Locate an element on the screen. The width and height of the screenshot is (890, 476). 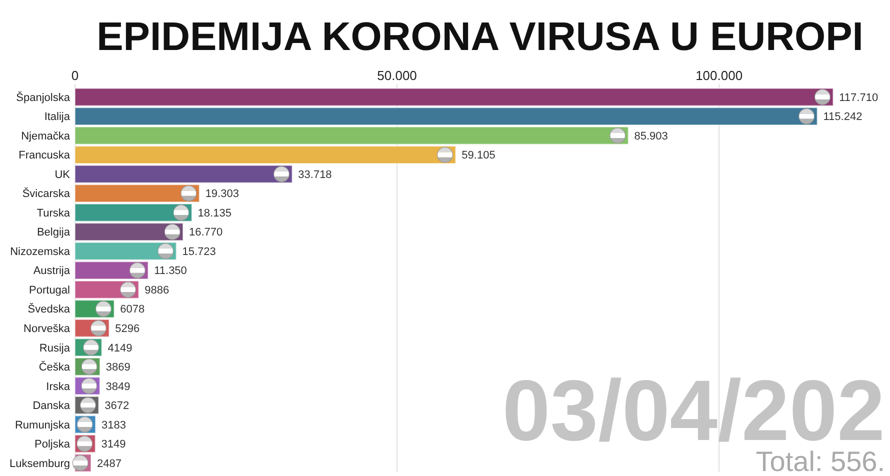
data-label: 9886 is located at coordinates (157, 290).